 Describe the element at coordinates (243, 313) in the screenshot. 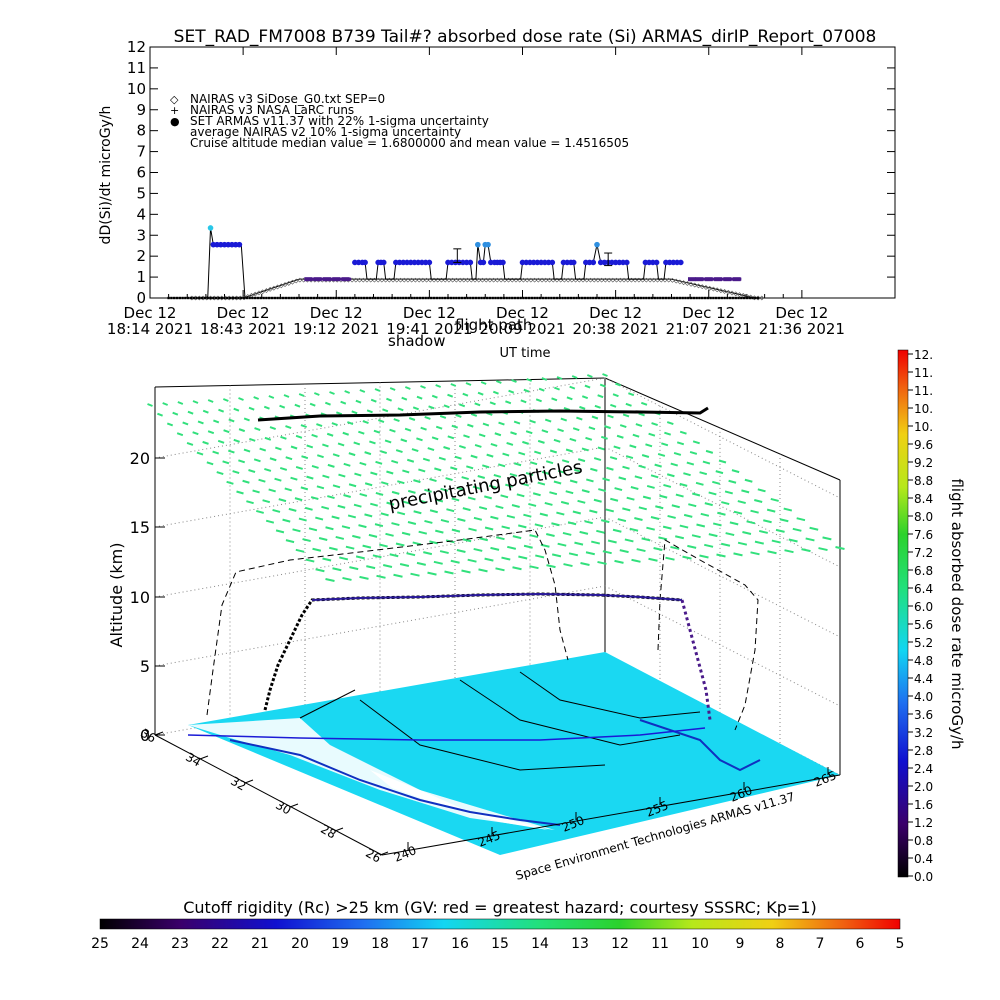

I see `x-tick-label-day: Dec 12` at that location.